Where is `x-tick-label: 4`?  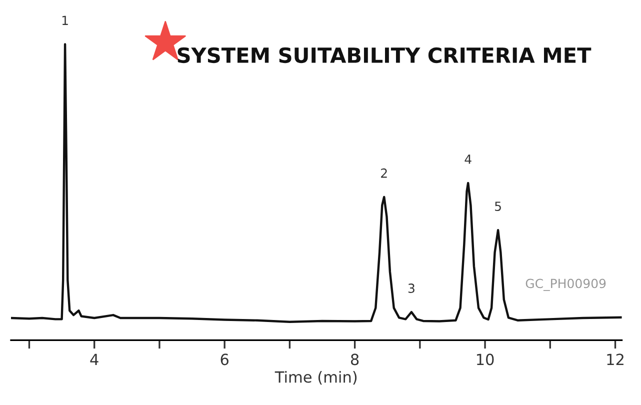
x-tick-label: 4 is located at coordinates (94, 360).